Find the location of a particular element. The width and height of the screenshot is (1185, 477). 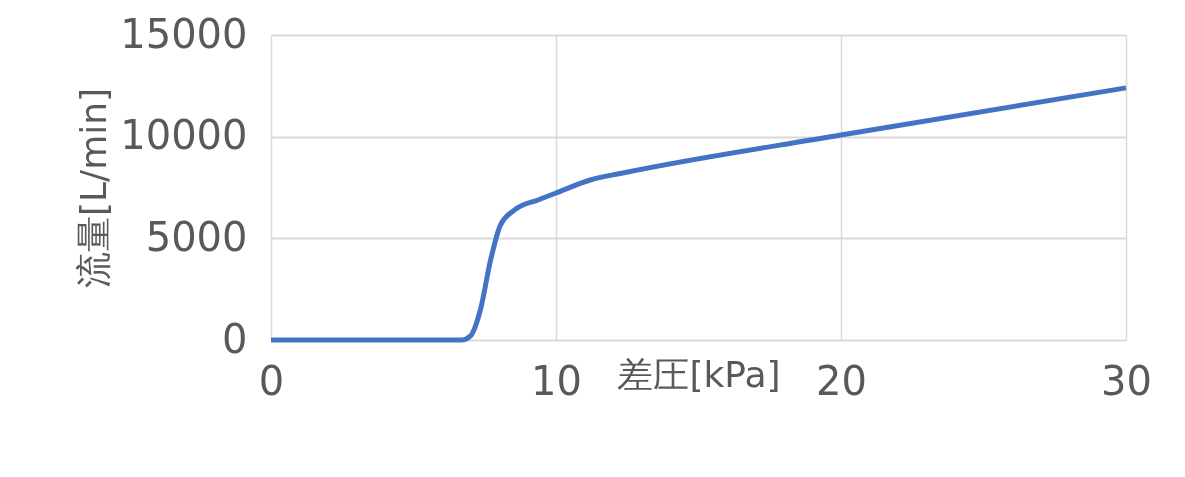

y-tick-label: 15000 is located at coordinates (184, 33).